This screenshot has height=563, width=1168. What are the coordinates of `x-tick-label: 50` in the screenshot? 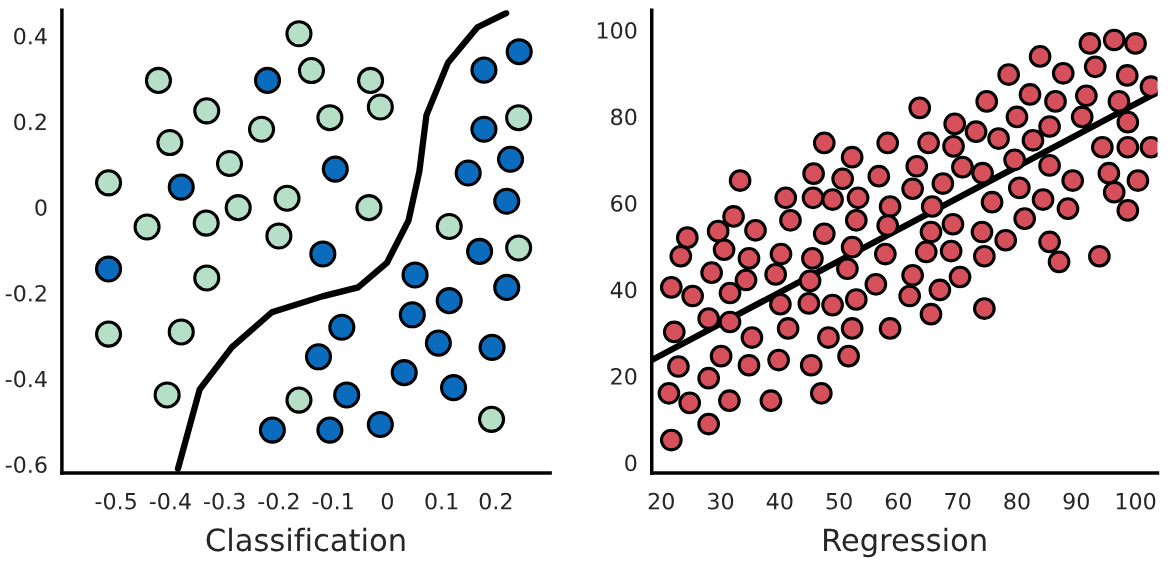 It's located at (839, 501).